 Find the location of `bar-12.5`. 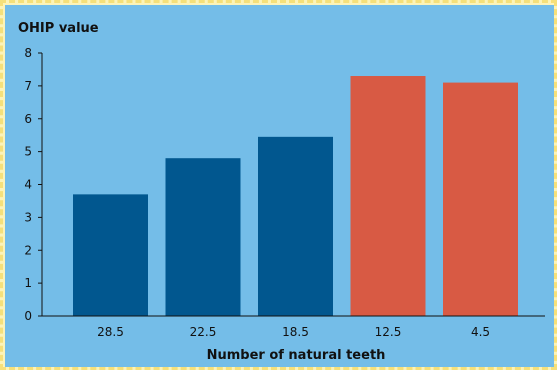

bar-12.5 is located at coordinates (388, 196).